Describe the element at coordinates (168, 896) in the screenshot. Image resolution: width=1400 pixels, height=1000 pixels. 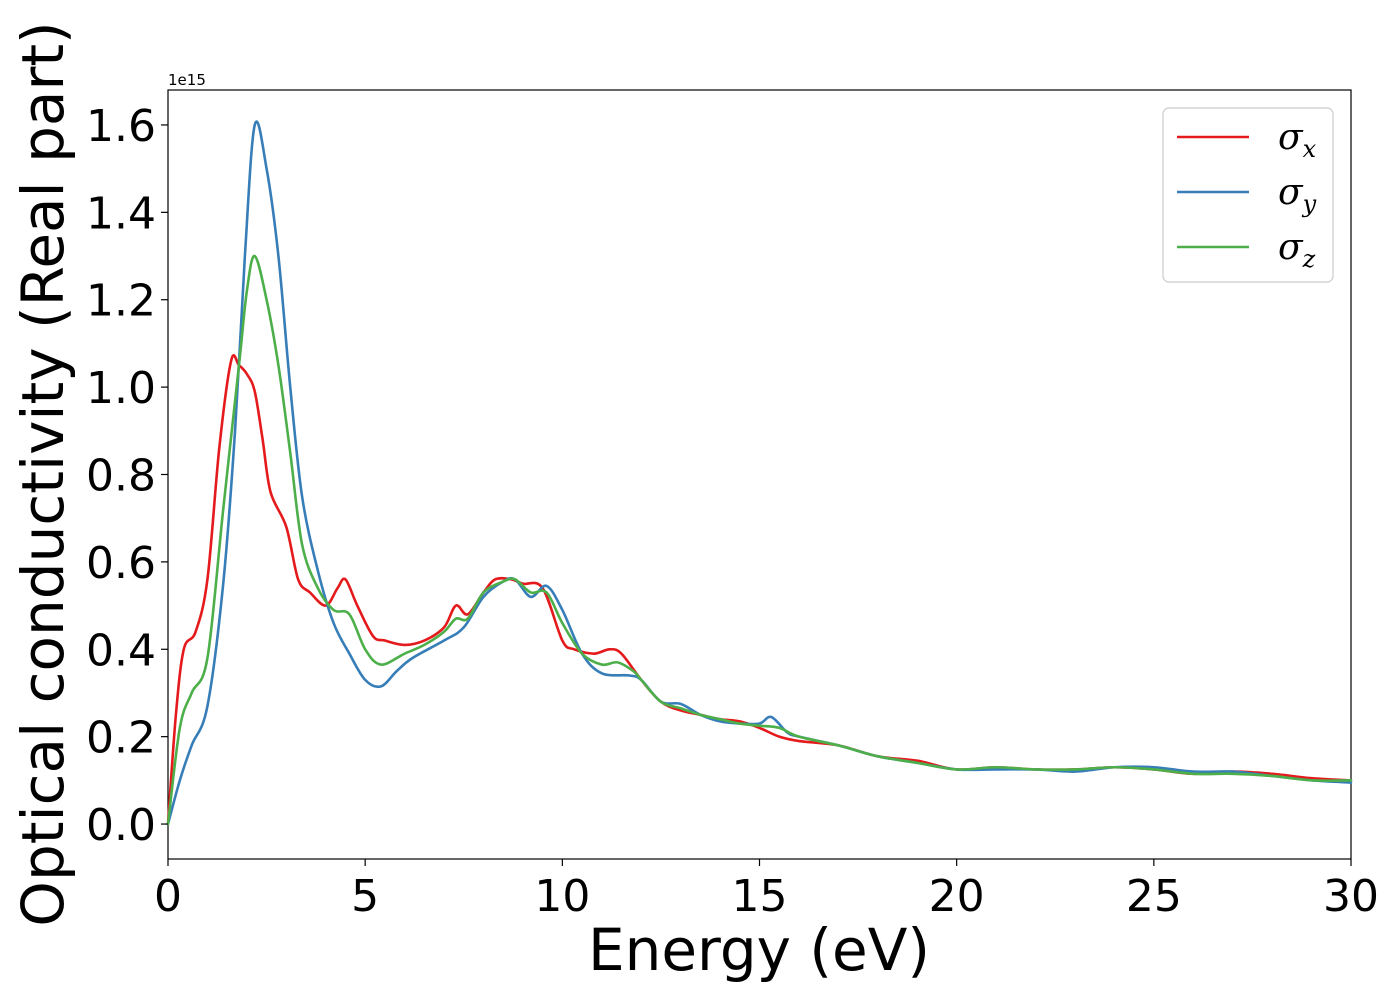
I see `x-tick-label: 0` at that location.